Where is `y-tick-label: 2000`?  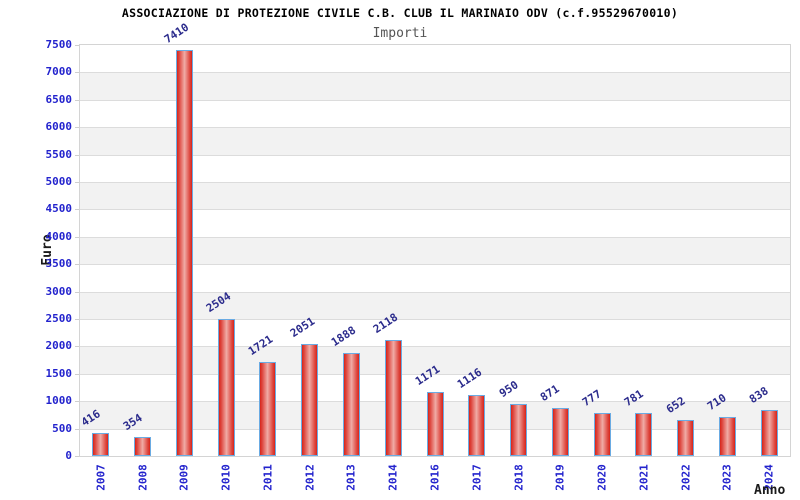
y-tick-label: 2000 is located at coordinates (59, 346).